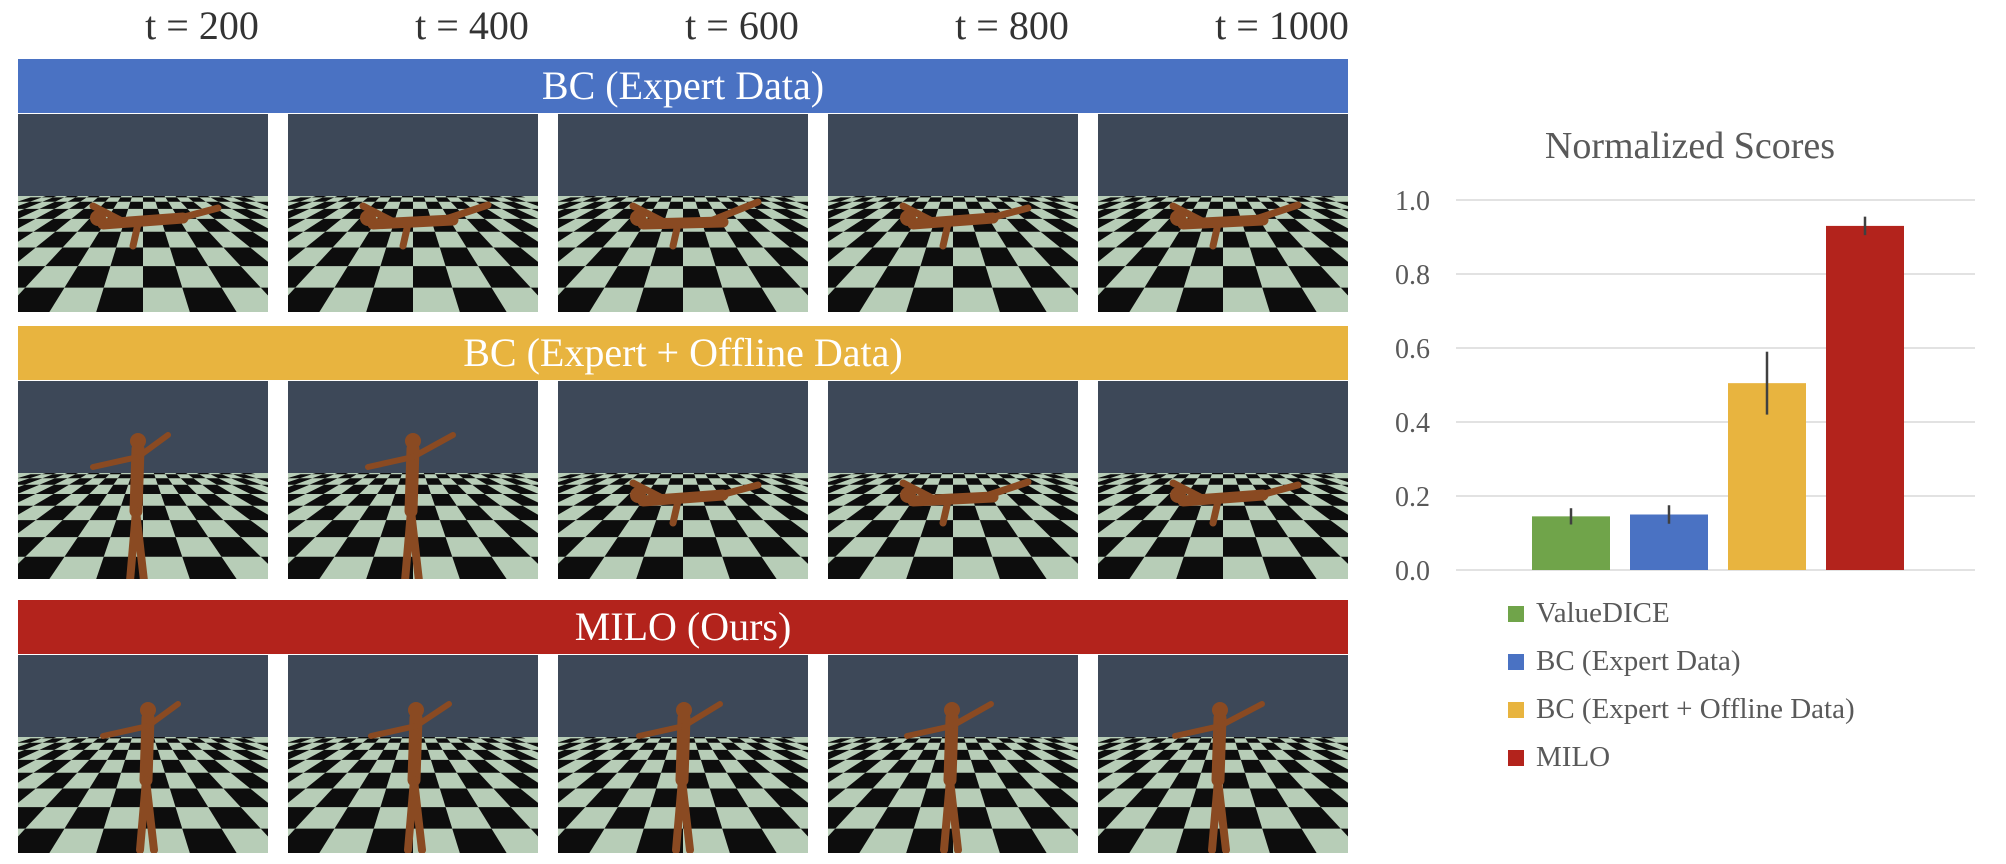 Image resolution: width=2006 pixels, height=864 pixels. What do you see at coordinates (683, 353) in the screenshot?
I see `row-banner-bc-expert-offline: BC (Expert + Offline Data)` at bounding box center [683, 353].